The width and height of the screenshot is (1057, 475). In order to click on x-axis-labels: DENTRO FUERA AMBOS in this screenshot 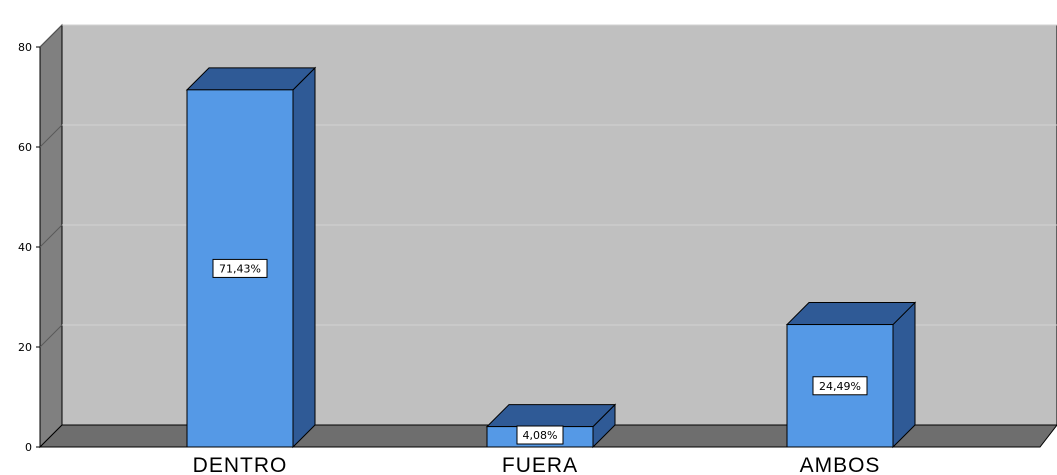, I will do `click(537, 464)`.